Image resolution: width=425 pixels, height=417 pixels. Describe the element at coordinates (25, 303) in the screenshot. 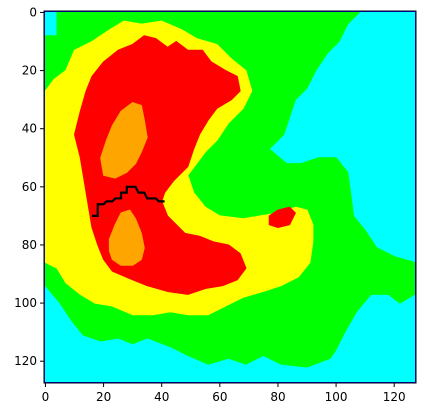

I see `y-tick-label-5: 100` at that location.